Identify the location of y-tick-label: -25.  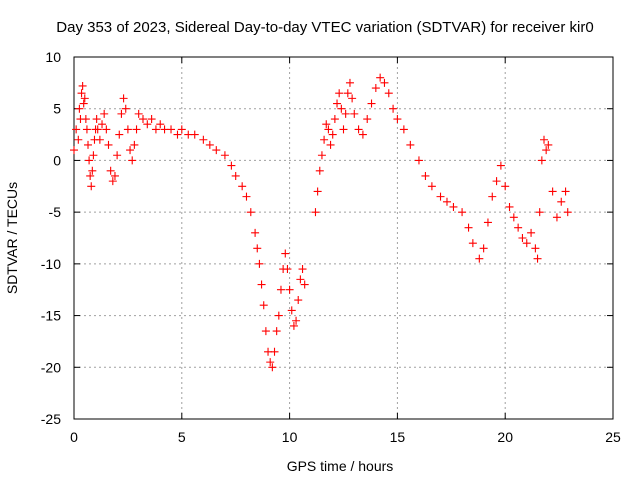
(51, 419).